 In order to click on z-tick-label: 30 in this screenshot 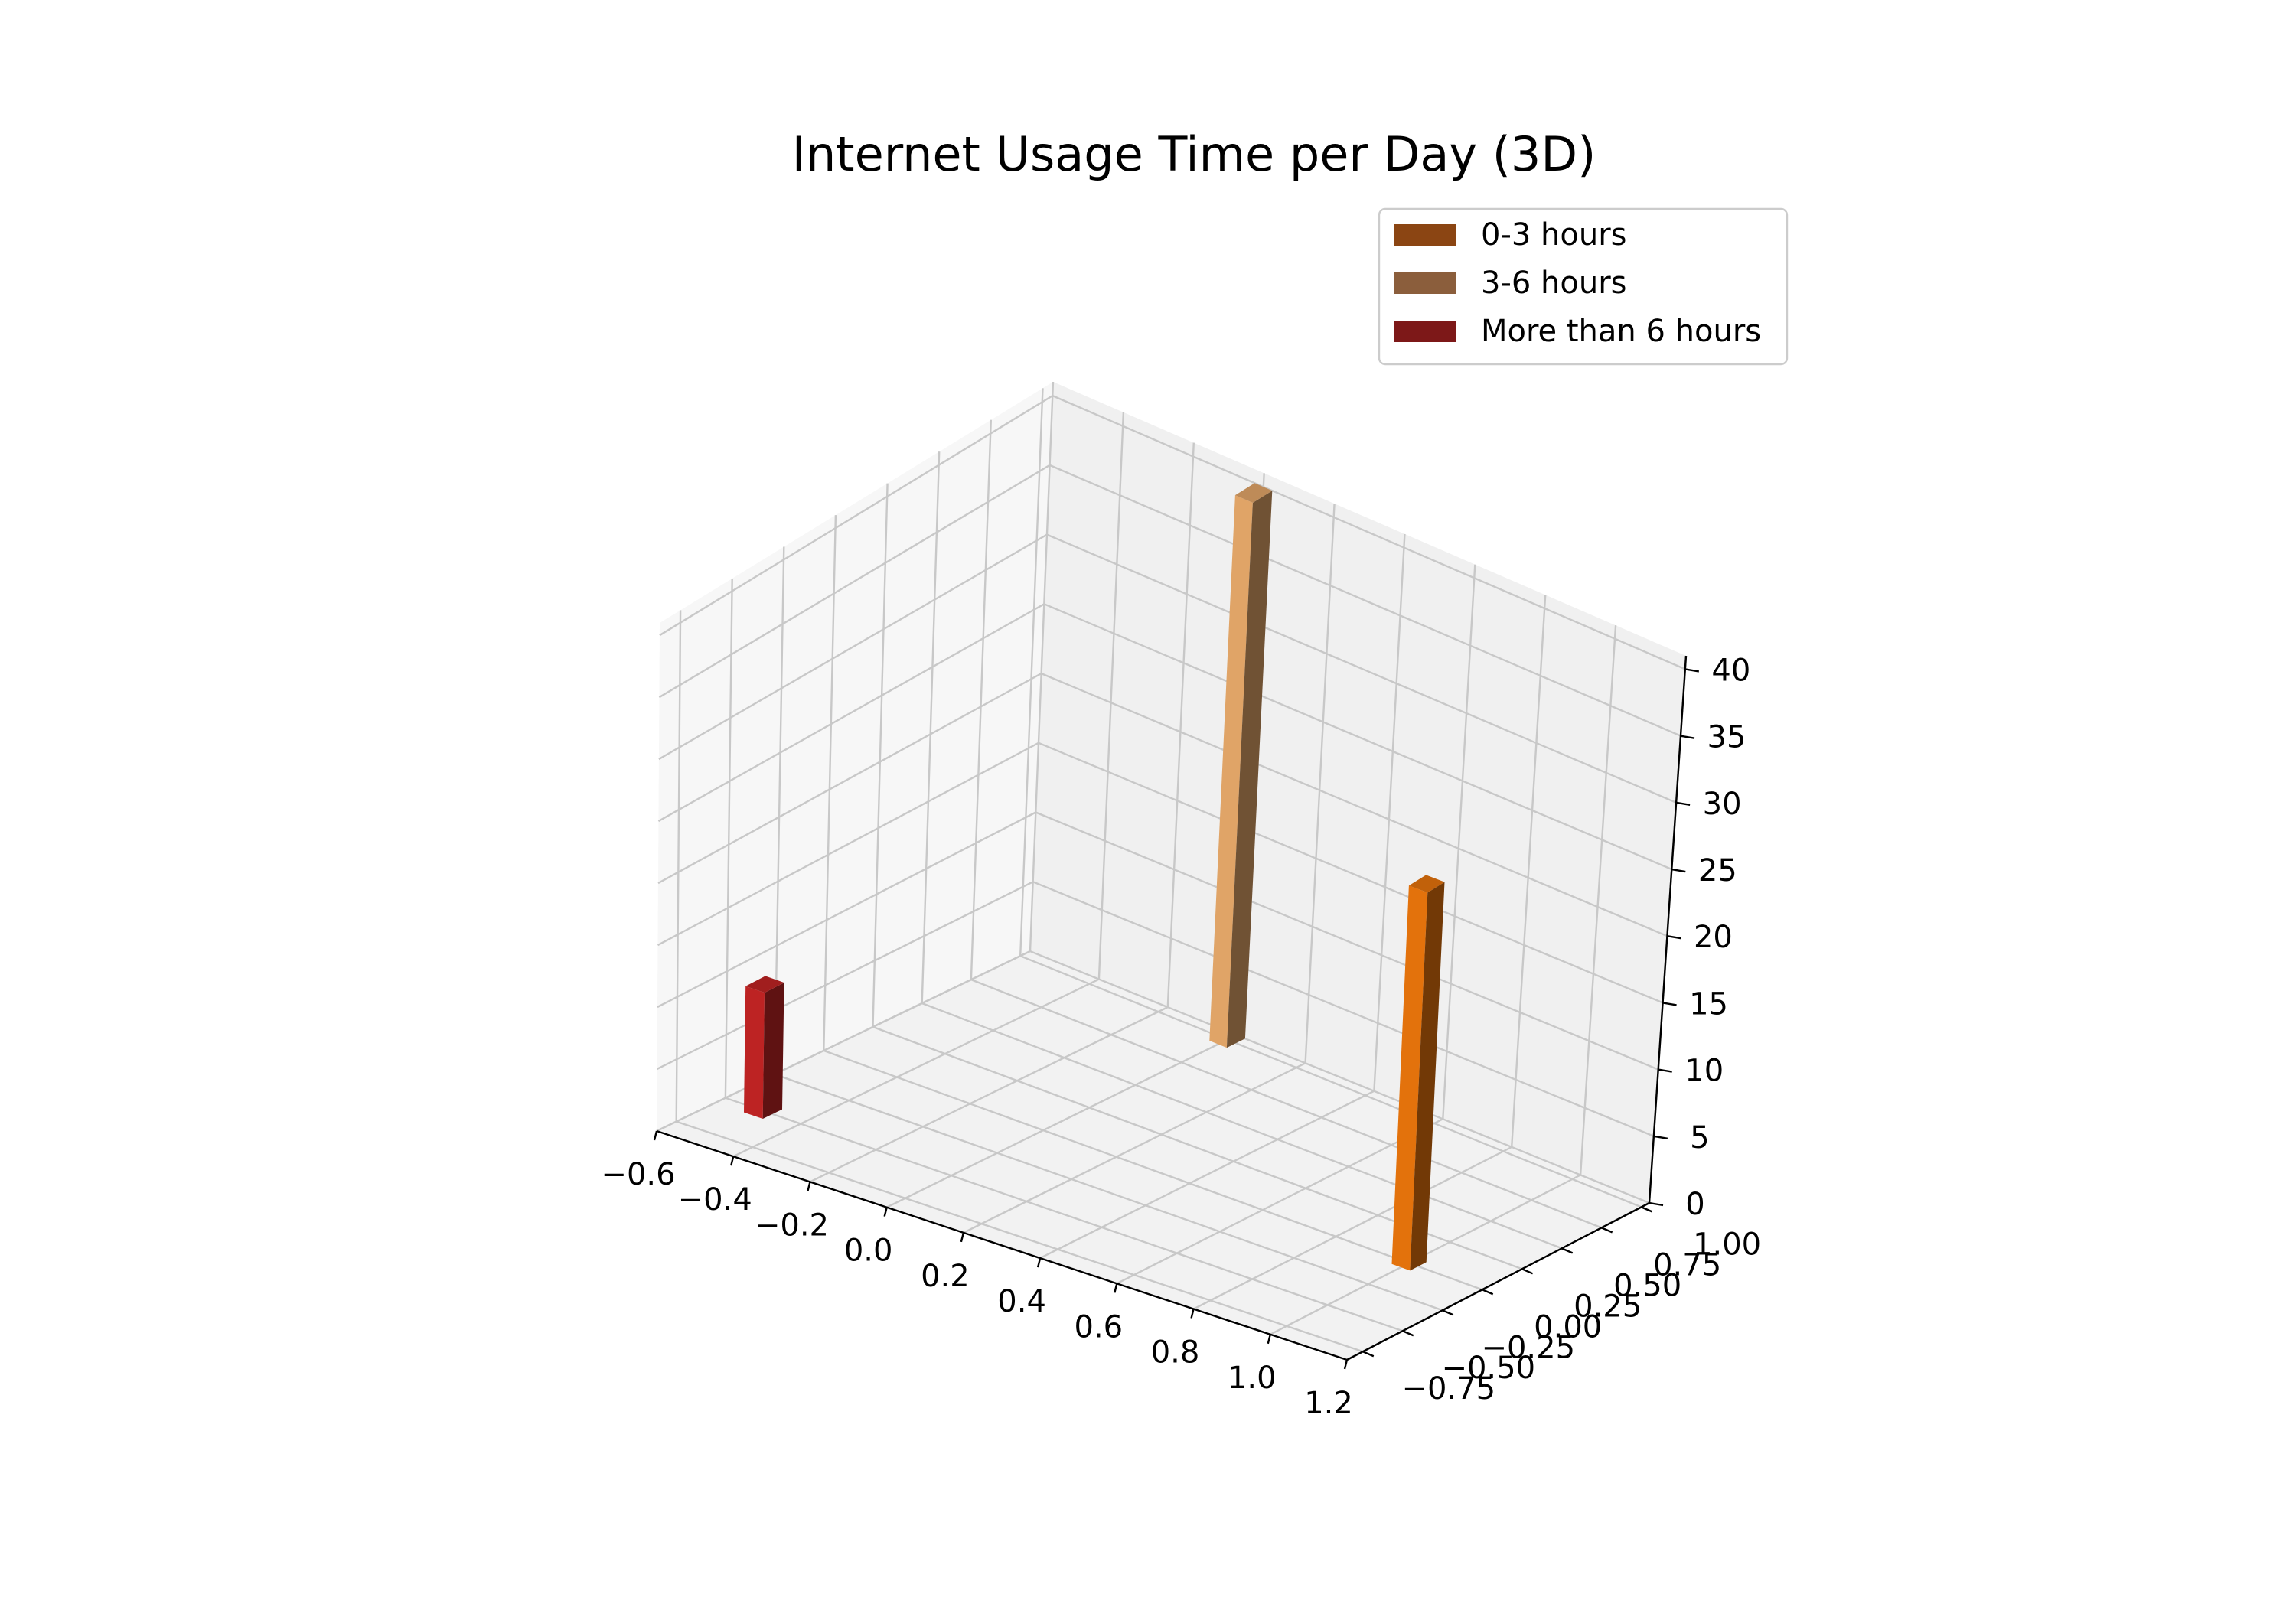, I will do `click(1722, 805)`.